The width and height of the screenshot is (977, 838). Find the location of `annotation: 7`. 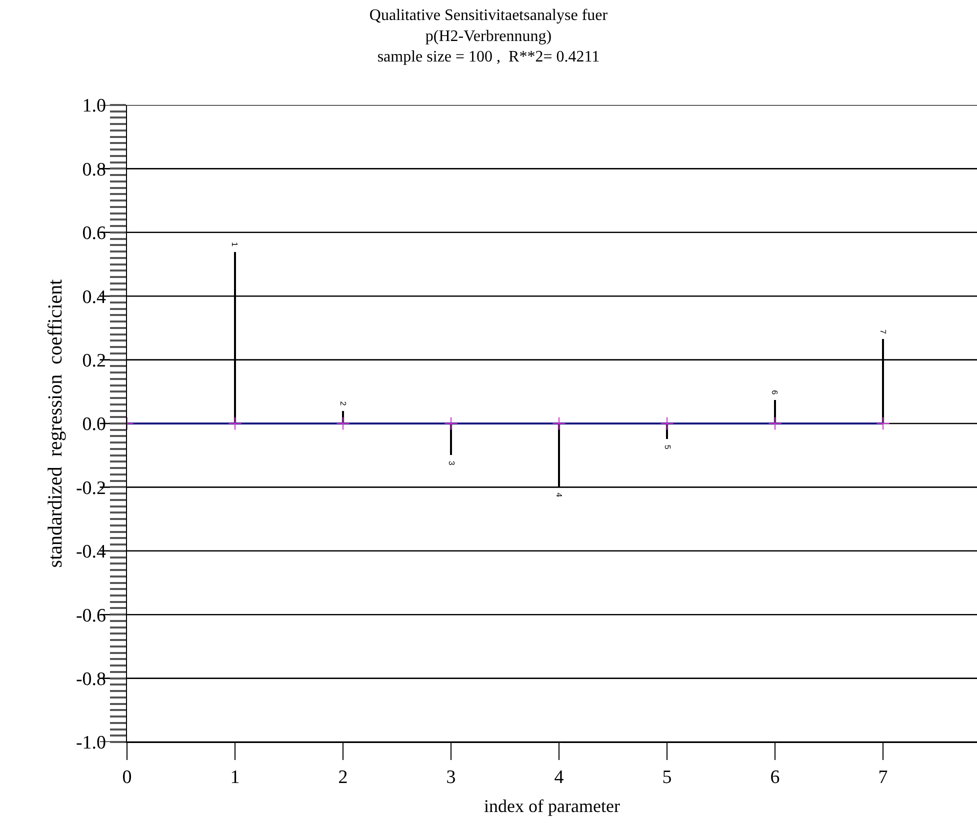

annotation: 7 is located at coordinates (883, 332).